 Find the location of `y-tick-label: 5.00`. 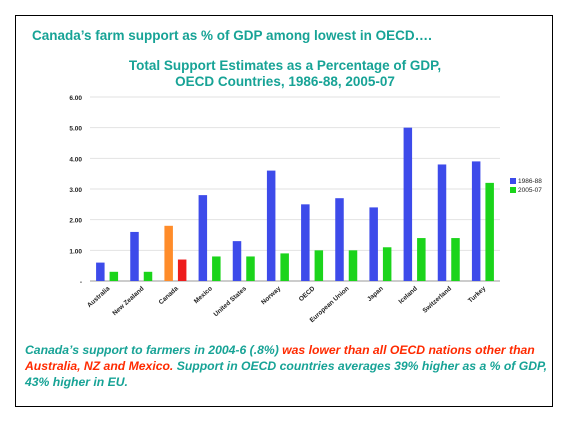

y-tick-label: 5.00 is located at coordinates (75, 129).